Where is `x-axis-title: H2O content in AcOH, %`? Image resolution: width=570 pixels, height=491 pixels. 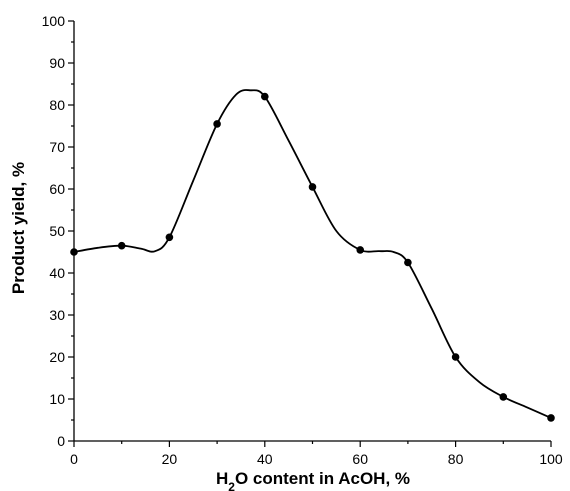 x-axis-title: H2O content in AcOH, % is located at coordinates (313, 480).